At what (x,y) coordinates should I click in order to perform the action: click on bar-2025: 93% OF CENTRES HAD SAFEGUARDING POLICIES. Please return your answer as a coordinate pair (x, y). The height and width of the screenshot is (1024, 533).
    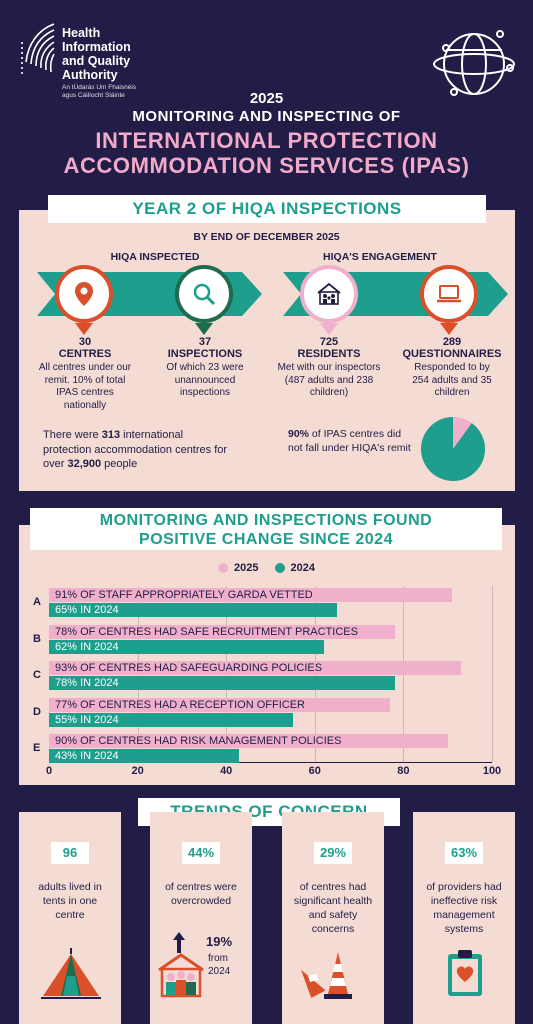
    Looking at the image, I should click on (255, 668).